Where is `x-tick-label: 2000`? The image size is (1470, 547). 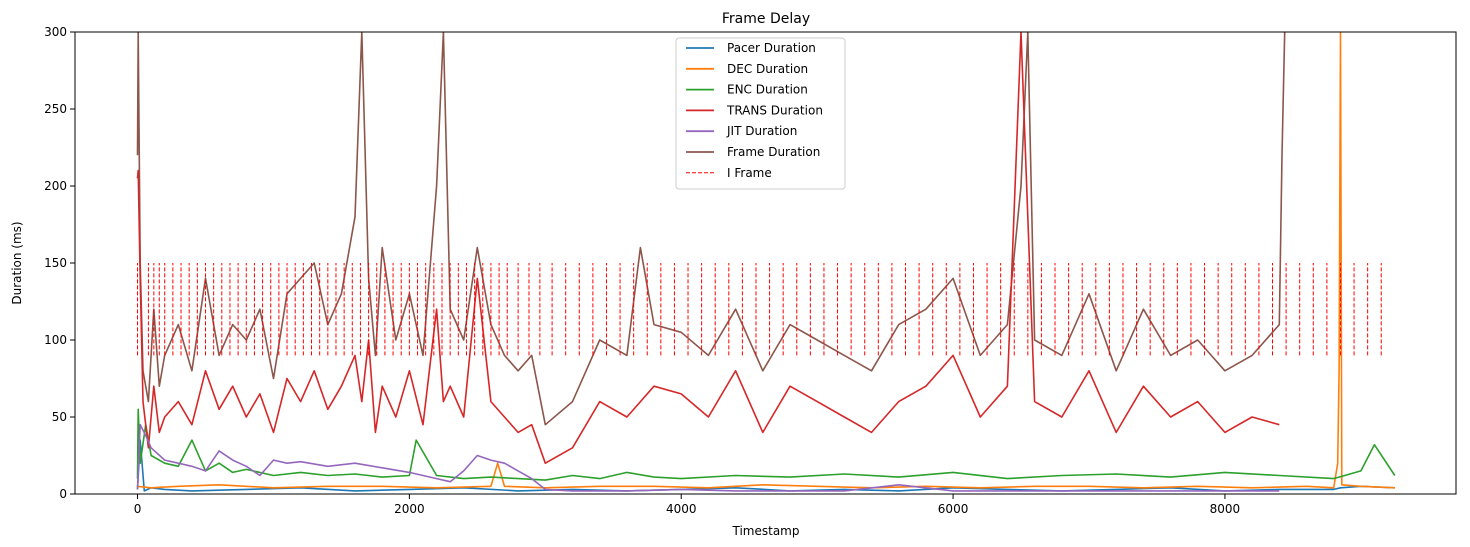 x-tick-label: 2000 is located at coordinates (409, 509).